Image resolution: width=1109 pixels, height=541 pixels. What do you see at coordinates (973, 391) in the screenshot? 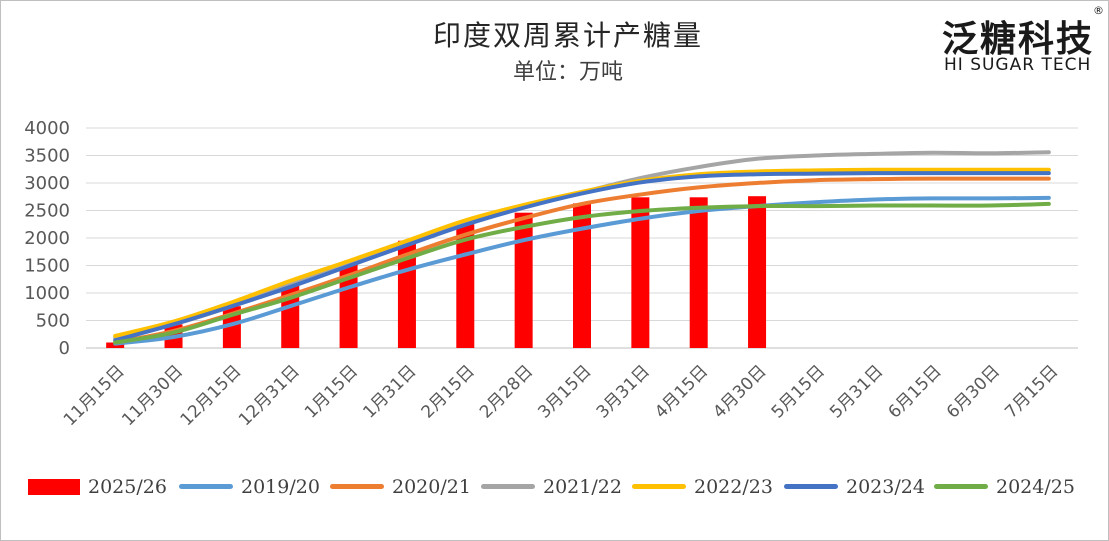
I see `x-tick-label: 6月30日` at bounding box center [973, 391].